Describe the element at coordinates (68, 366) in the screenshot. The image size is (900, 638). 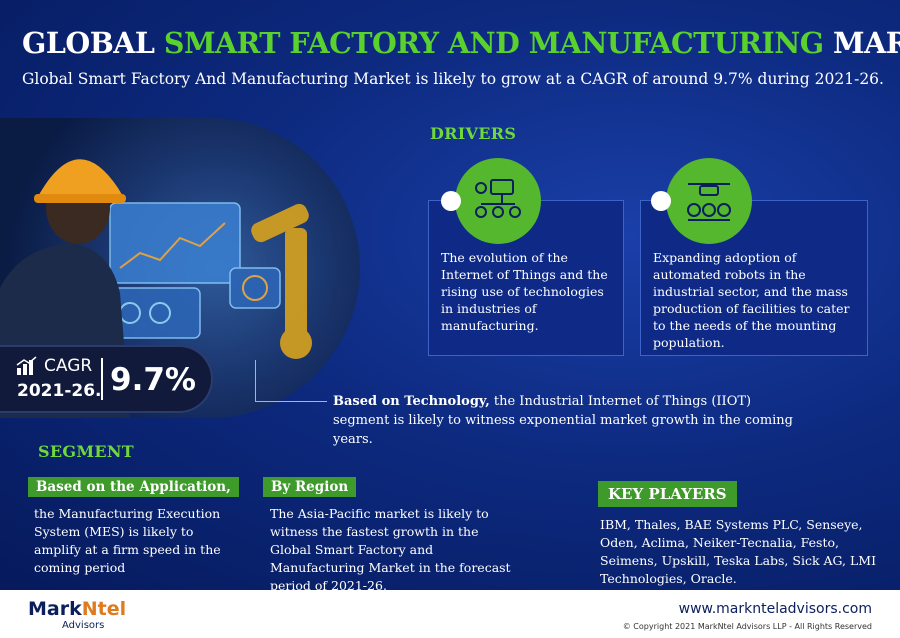
I see `cagr-label: CAGR` at that location.